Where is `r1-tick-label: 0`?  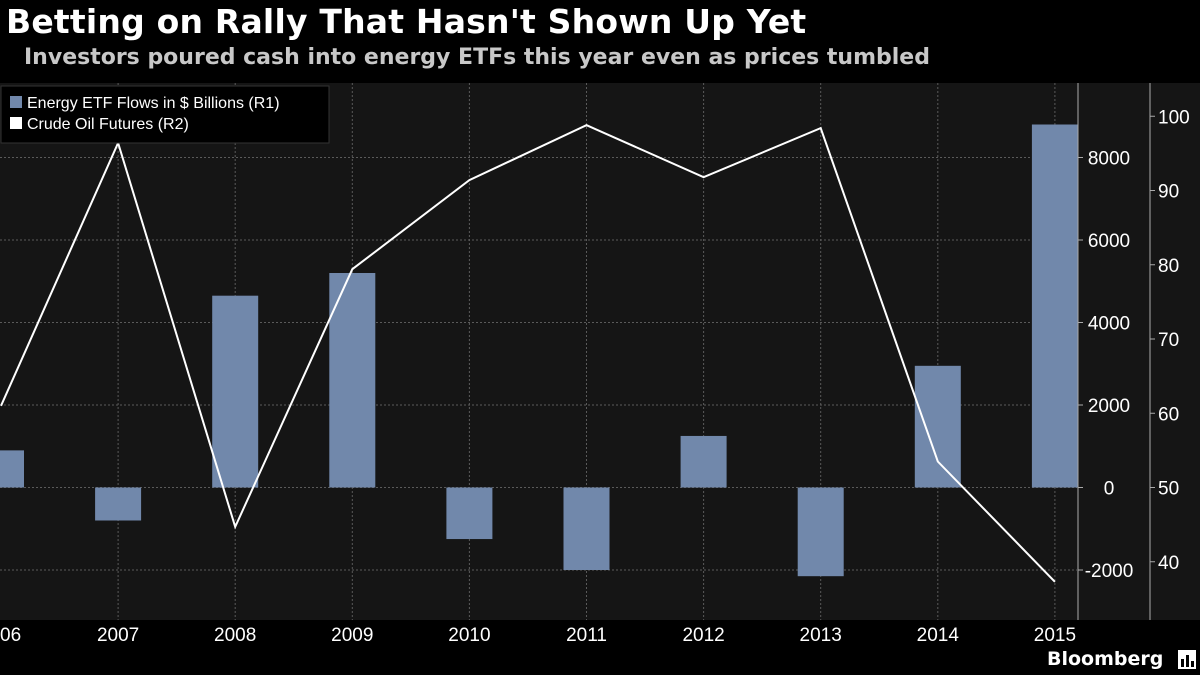
r1-tick-label: 0 is located at coordinates (1109, 489).